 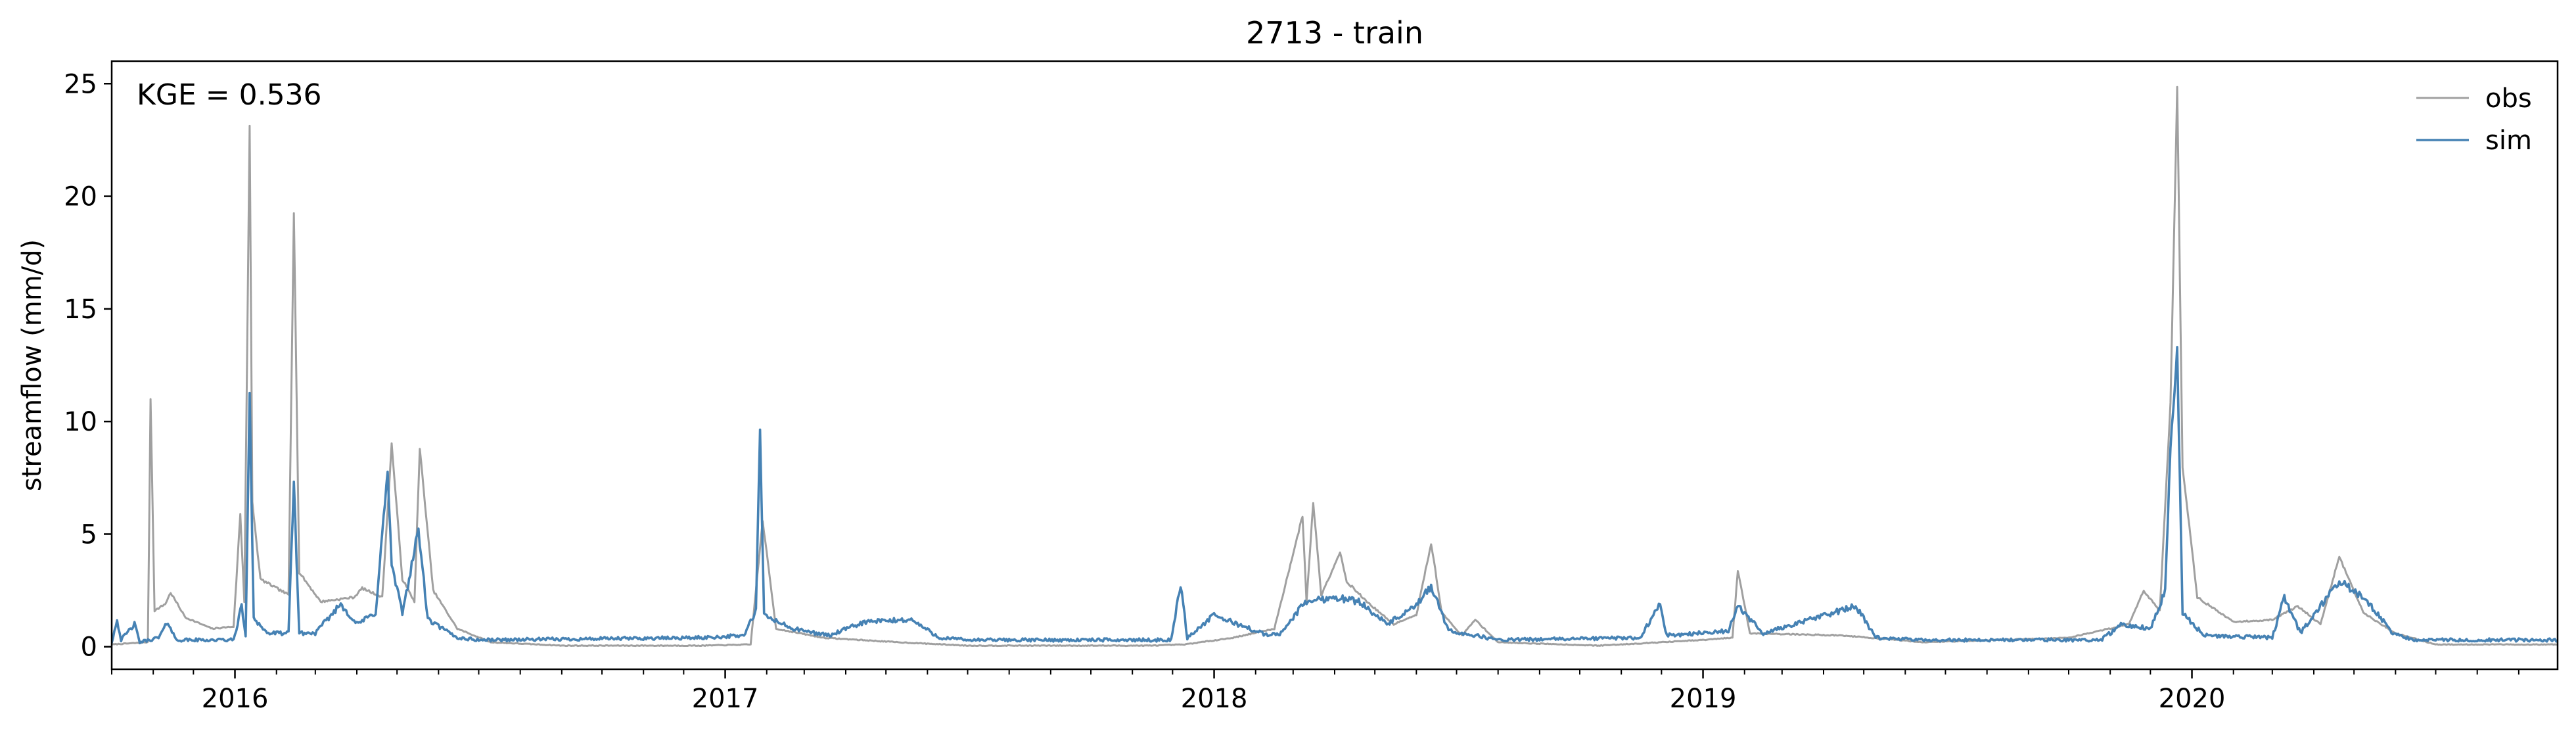 I want to click on legend: obs sim, so click(x=2474, y=119).